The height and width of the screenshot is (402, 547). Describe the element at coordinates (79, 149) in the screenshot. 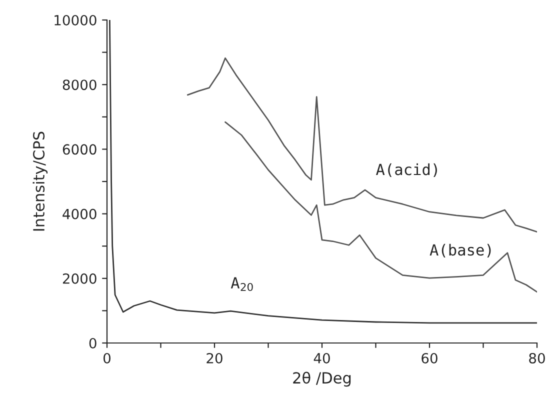

I see `y-tick-label: 6000` at that location.